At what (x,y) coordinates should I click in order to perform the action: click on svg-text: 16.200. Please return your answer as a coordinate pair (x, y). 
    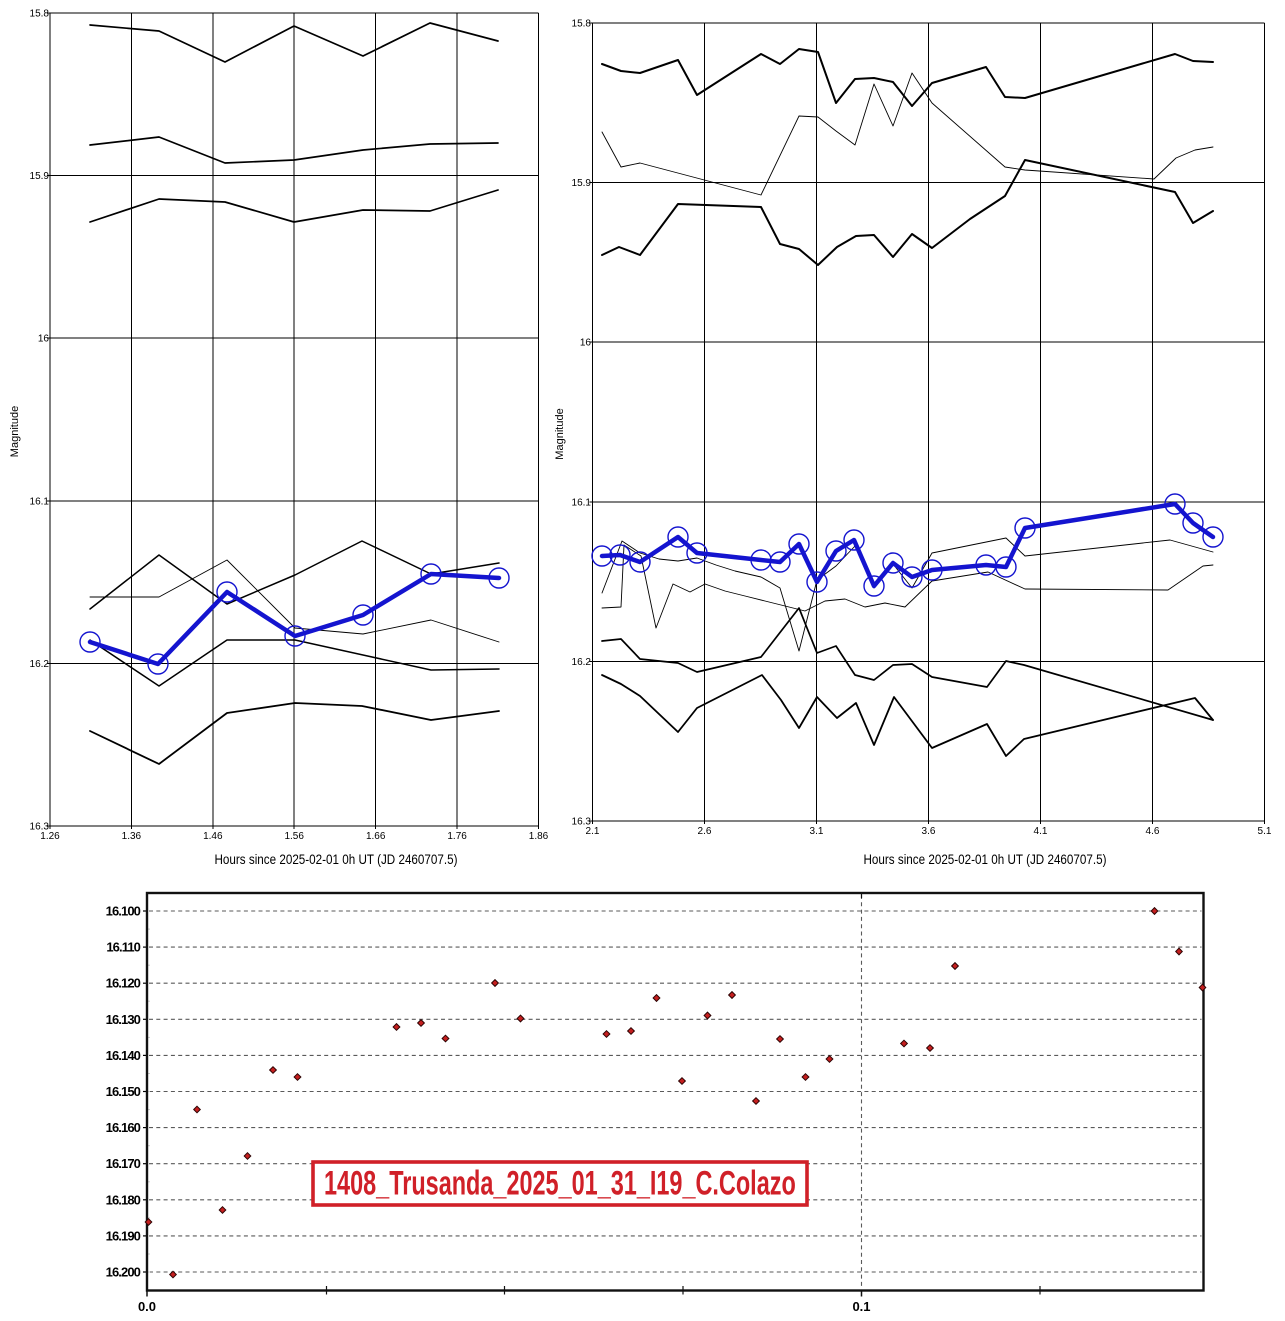
    Looking at the image, I should click on (123, 1272).